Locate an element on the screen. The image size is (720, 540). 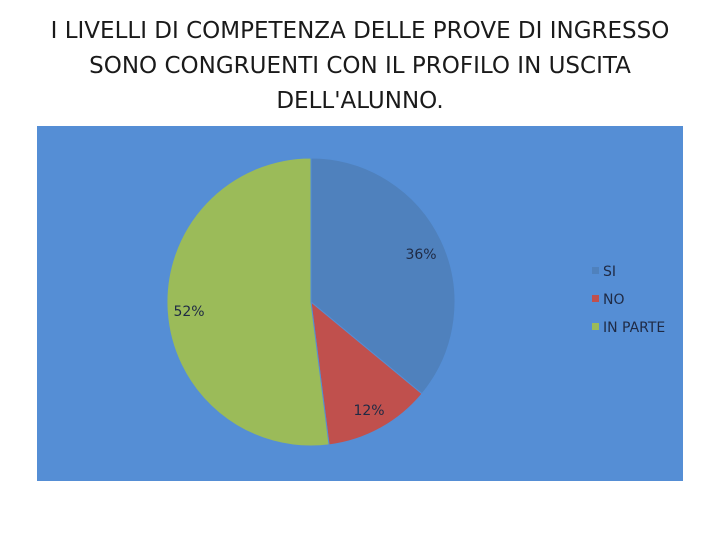
legend-label-si: SI is located at coordinates (609, 272).